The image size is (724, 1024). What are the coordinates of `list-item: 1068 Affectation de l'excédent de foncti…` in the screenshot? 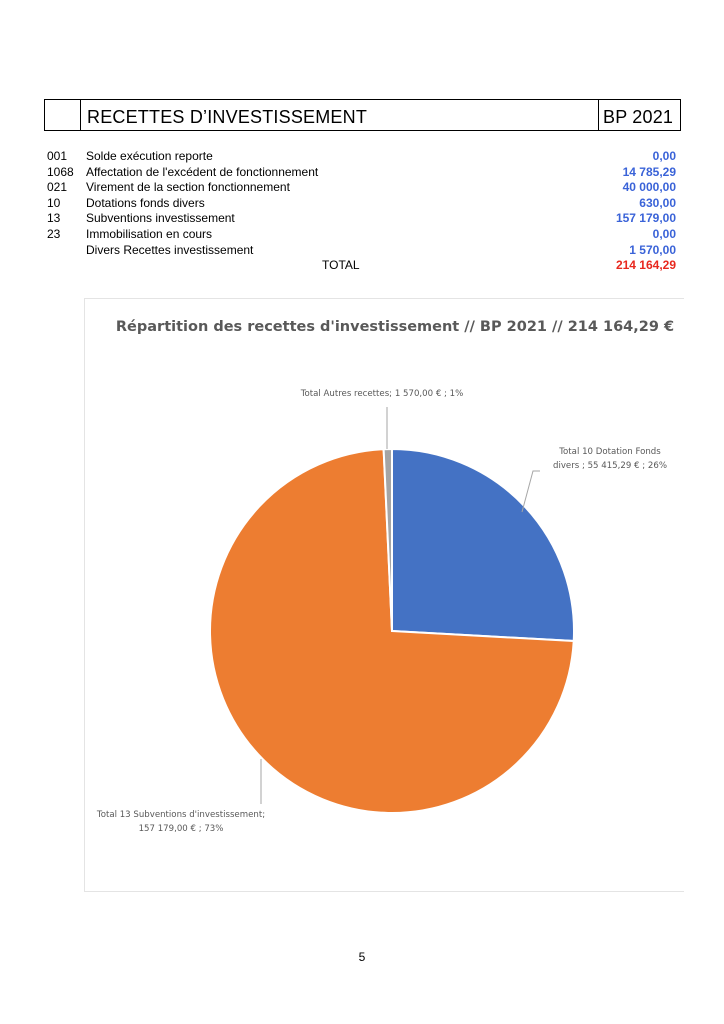 It's located at (362, 173).